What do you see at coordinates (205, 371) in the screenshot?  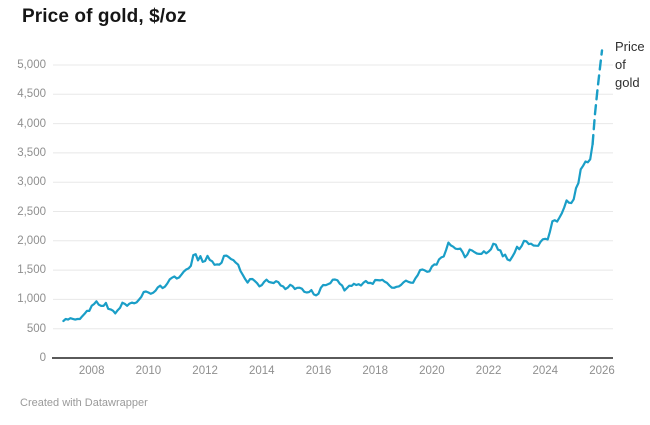 I see `x-tick-label: 2012` at bounding box center [205, 371].